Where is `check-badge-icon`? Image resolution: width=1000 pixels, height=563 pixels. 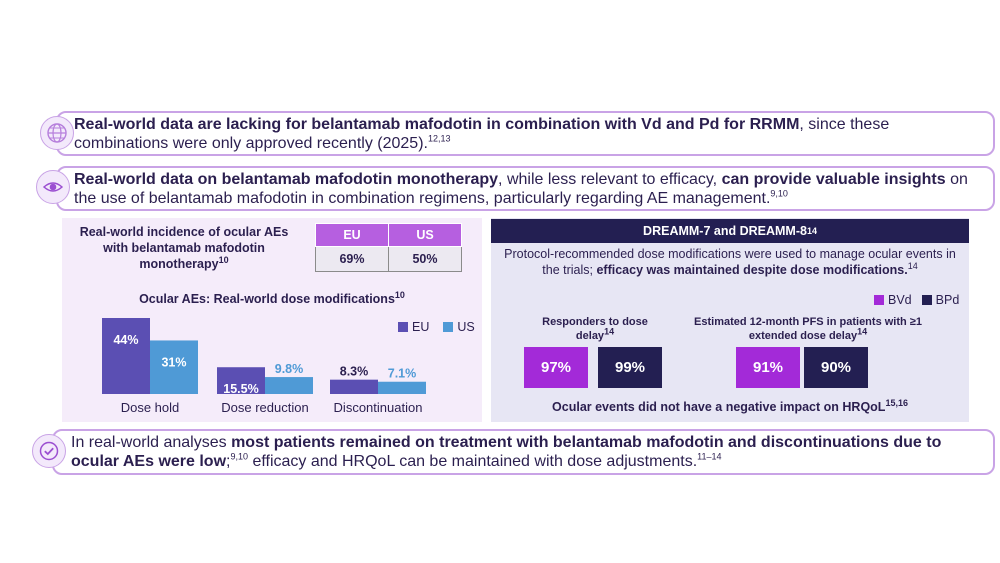
check-badge-icon is located at coordinates (49, 451).